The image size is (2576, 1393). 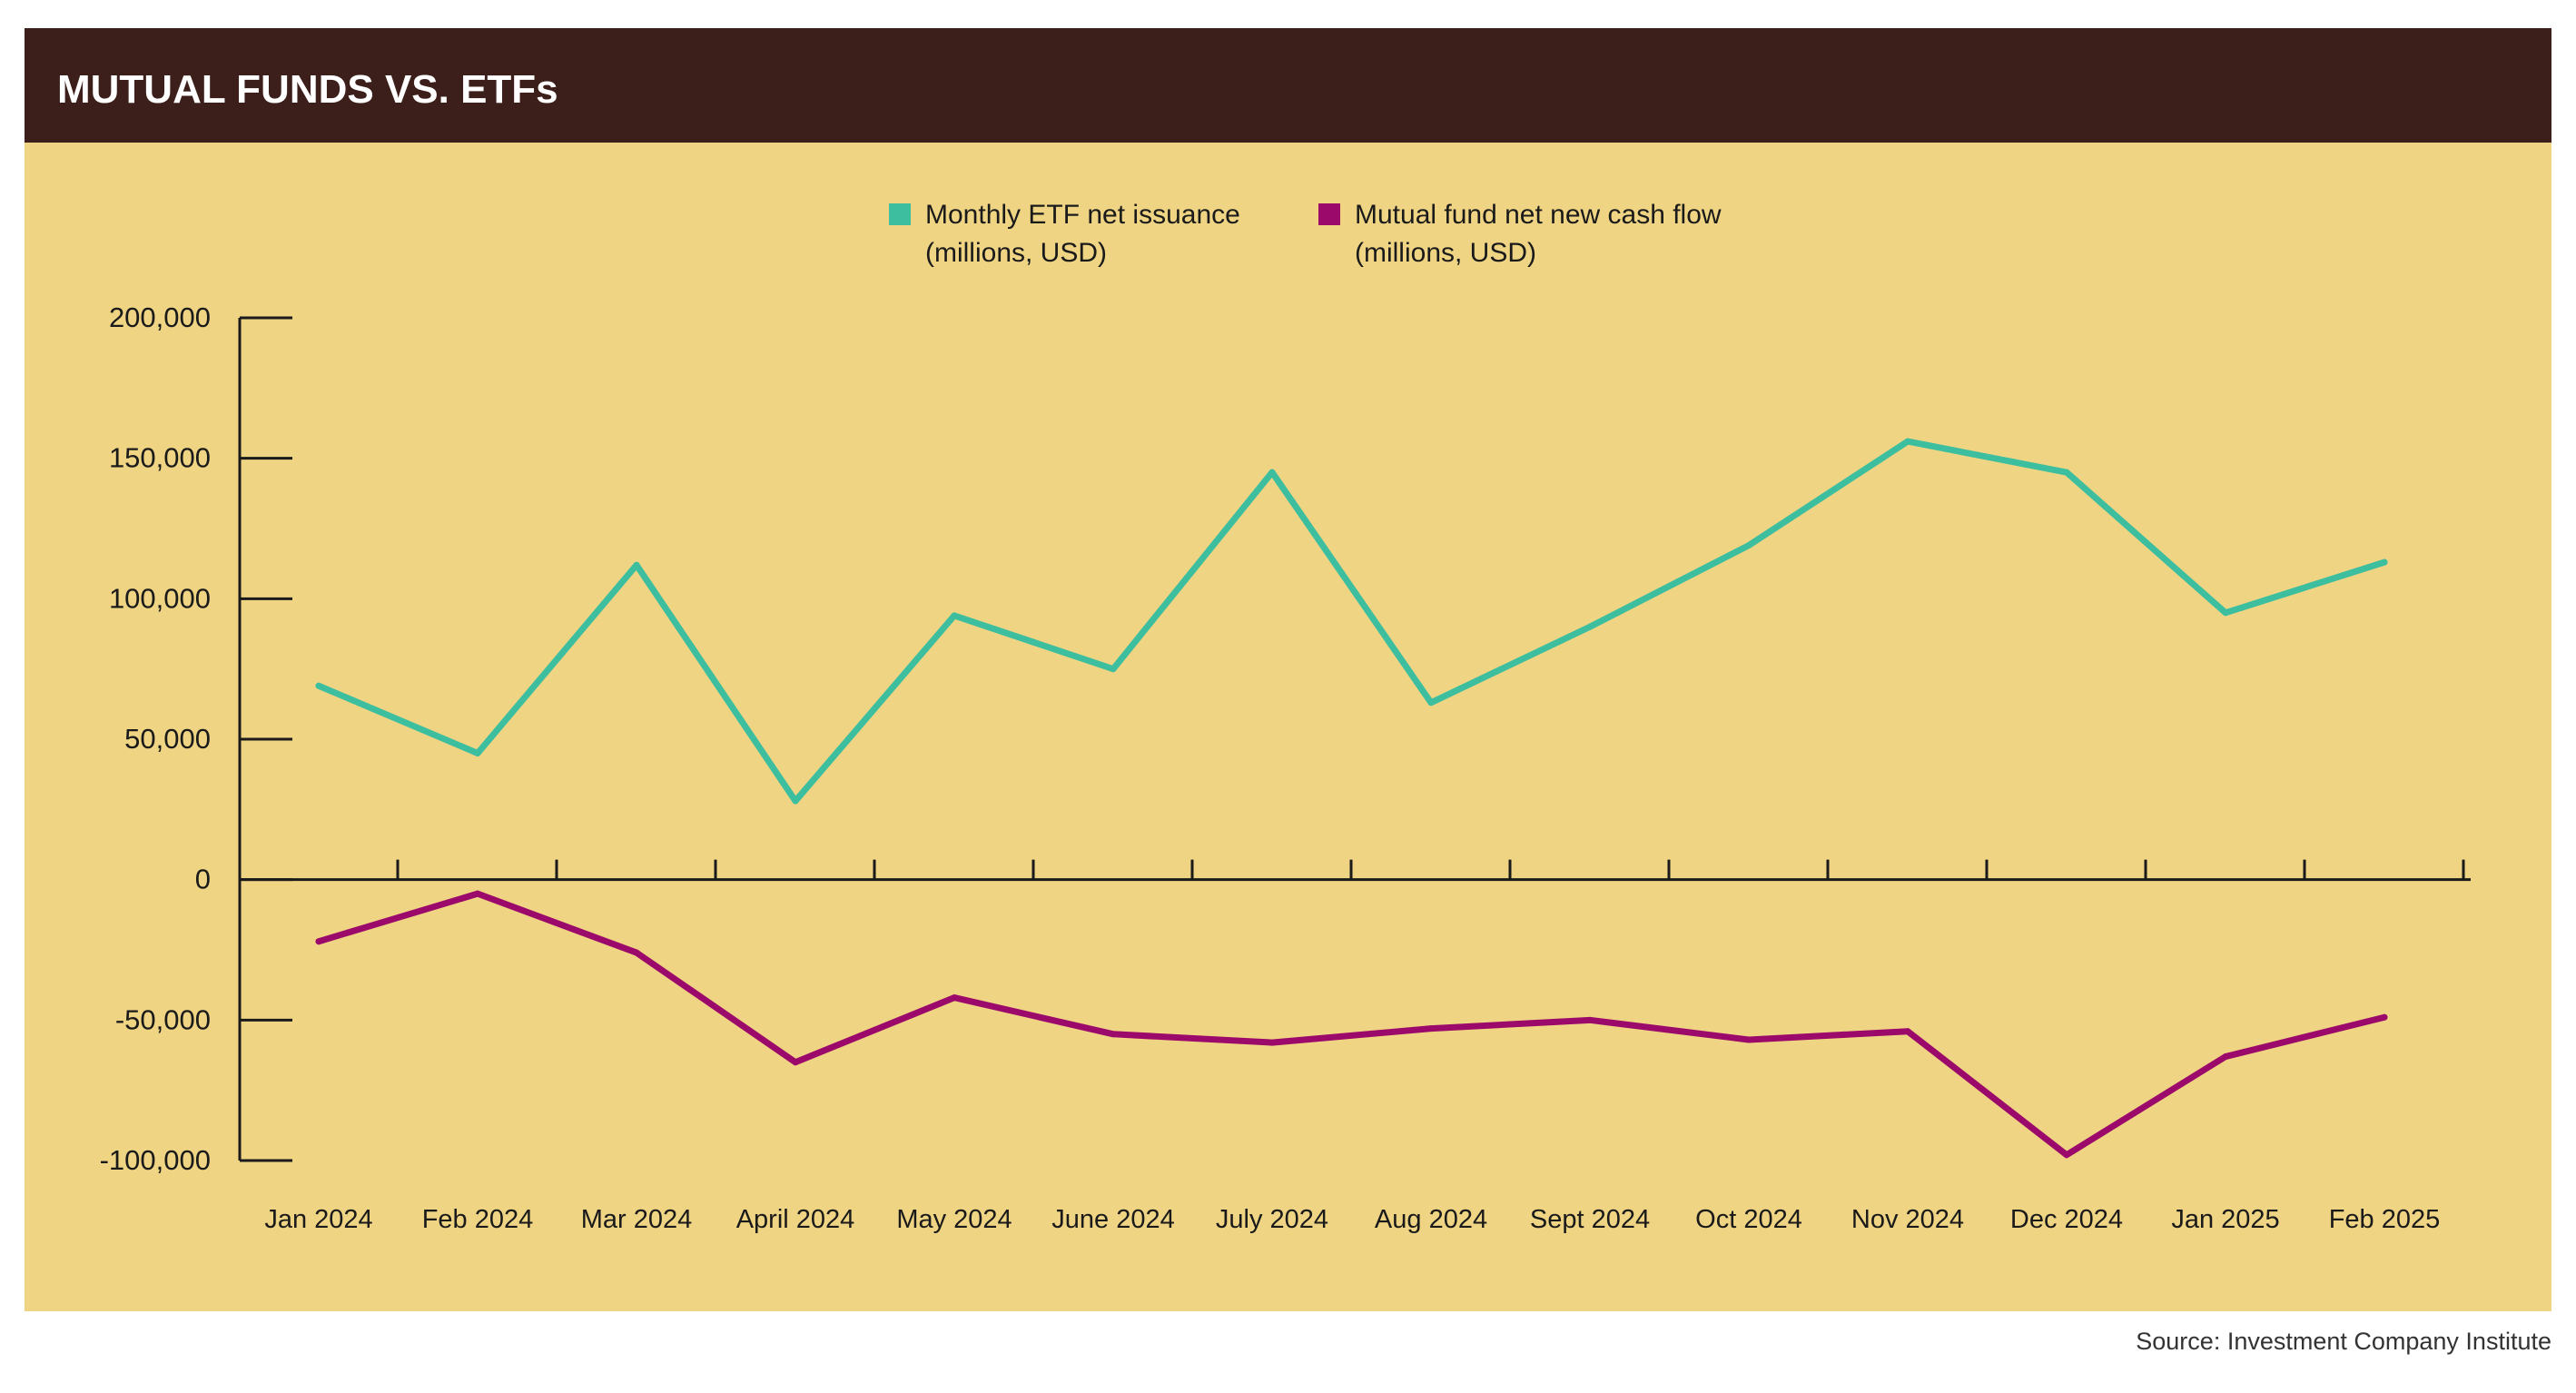 I want to click on y-tick-label: 200,000, so click(x=160, y=317).